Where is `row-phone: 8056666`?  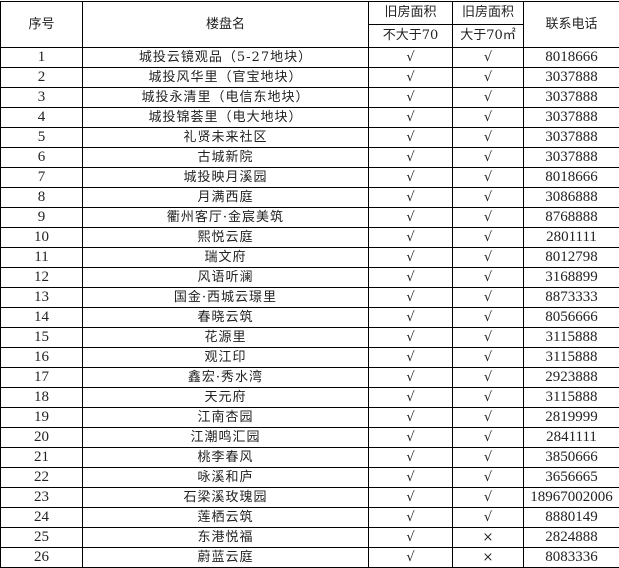
row-phone: 8056666 is located at coordinates (571, 318).